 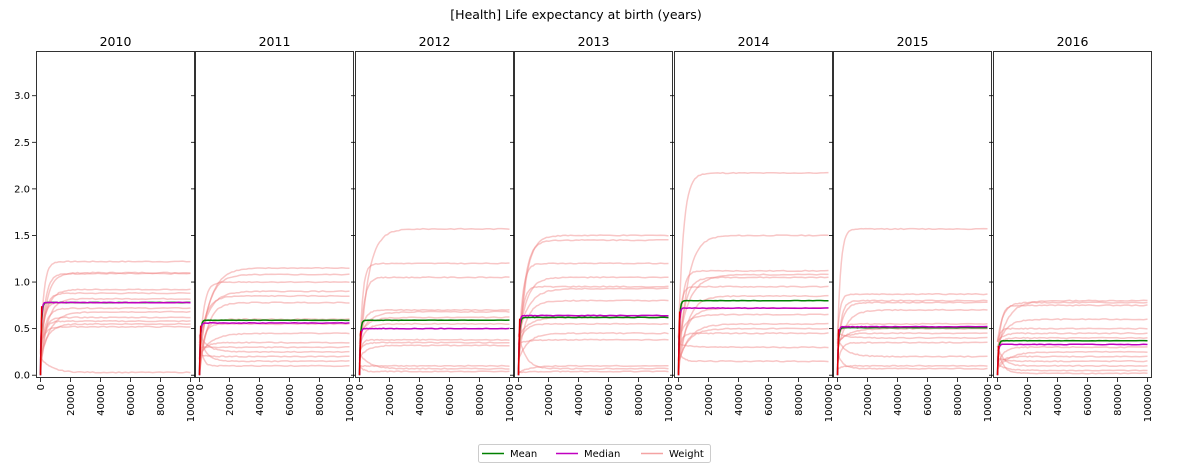 I want to click on legend: Mean Median Weight, so click(x=594, y=453).